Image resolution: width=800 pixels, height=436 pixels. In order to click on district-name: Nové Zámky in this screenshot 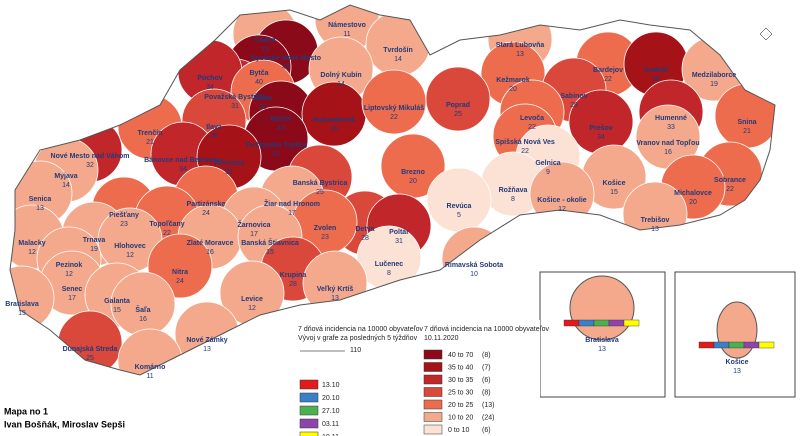, I will do `click(206, 340)`.